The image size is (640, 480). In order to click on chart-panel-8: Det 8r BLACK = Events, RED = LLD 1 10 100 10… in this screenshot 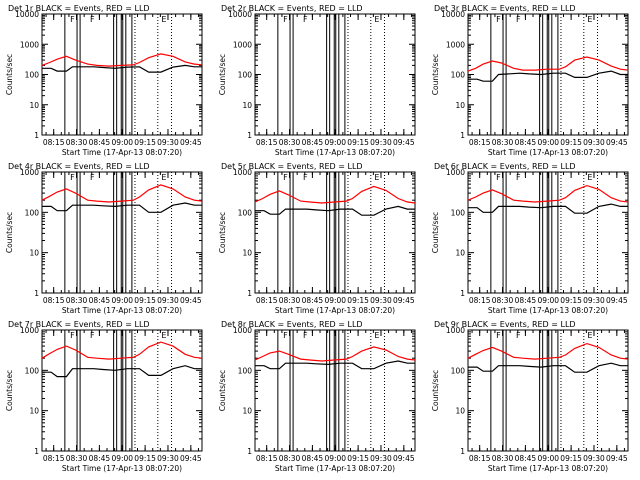, I will do `click(317, 396)`.